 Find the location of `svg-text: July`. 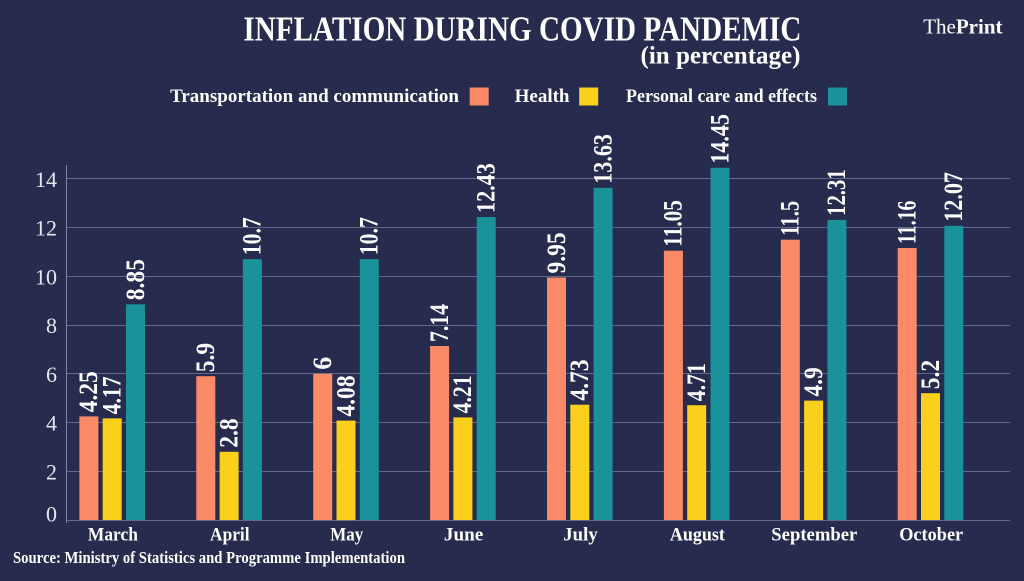

svg-text: July is located at coordinates (580, 535).